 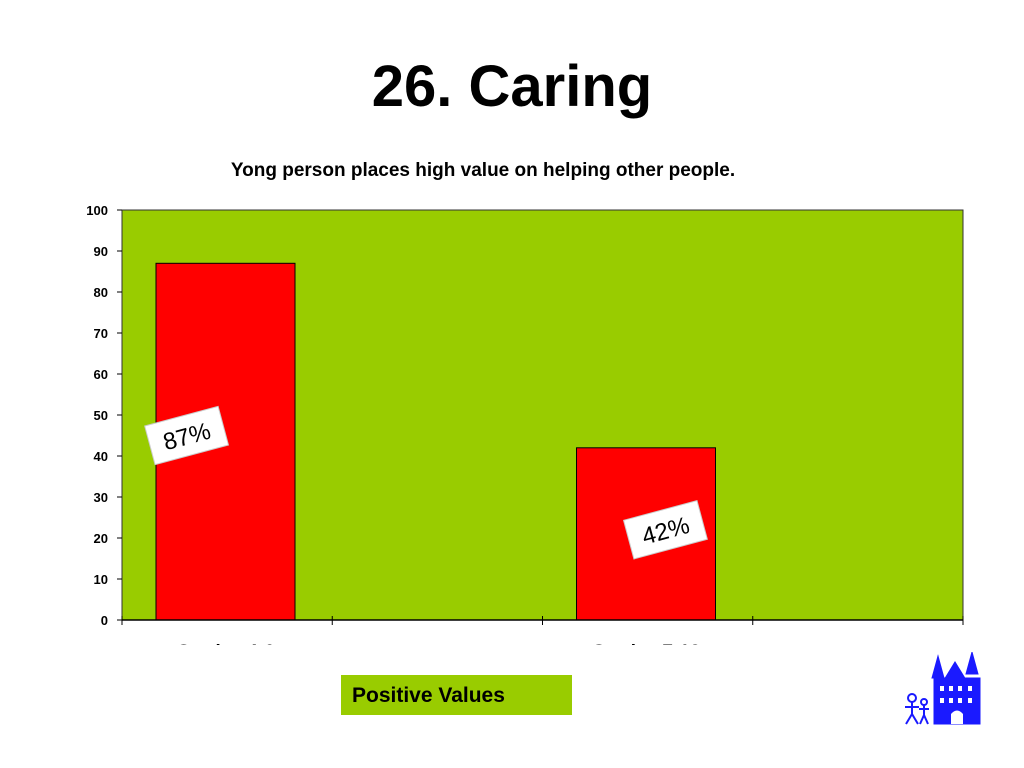 I want to click on y-tick-label: 90, so click(x=101, y=251).